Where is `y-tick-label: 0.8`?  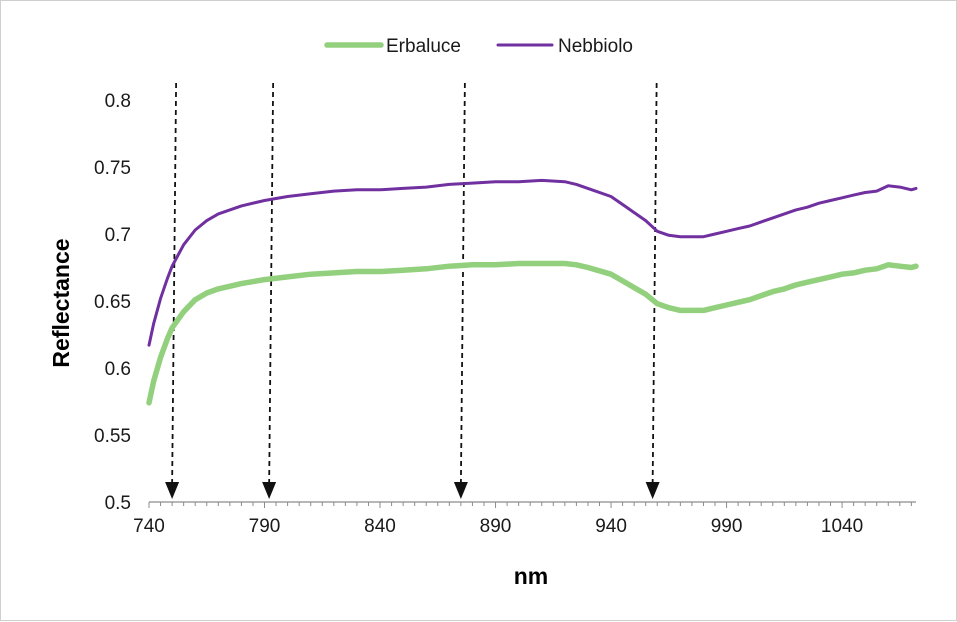 y-tick-label: 0.8 is located at coordinates (118, 101).